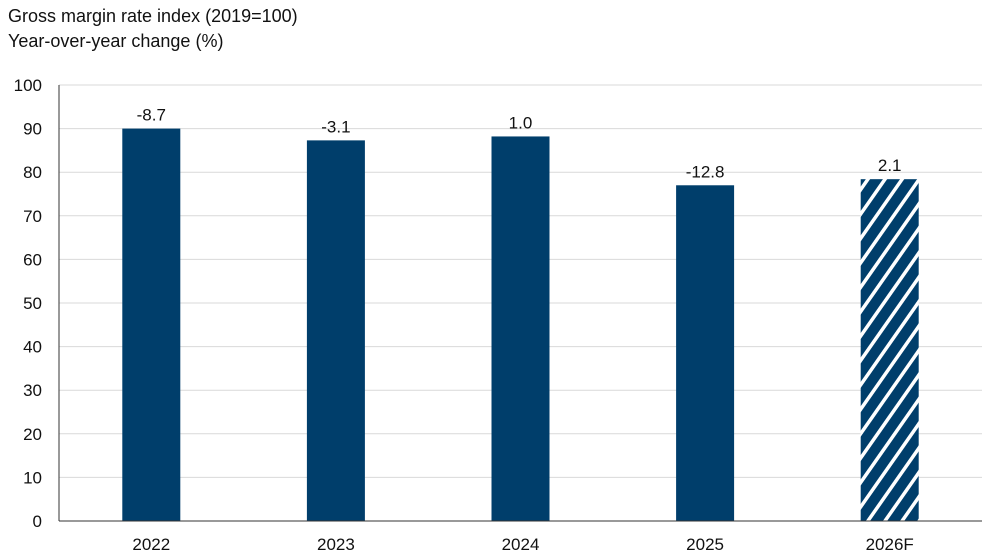 This screenshot has height=558, width=992. I want to click on y-tick-label: 60, so click(32, 259).